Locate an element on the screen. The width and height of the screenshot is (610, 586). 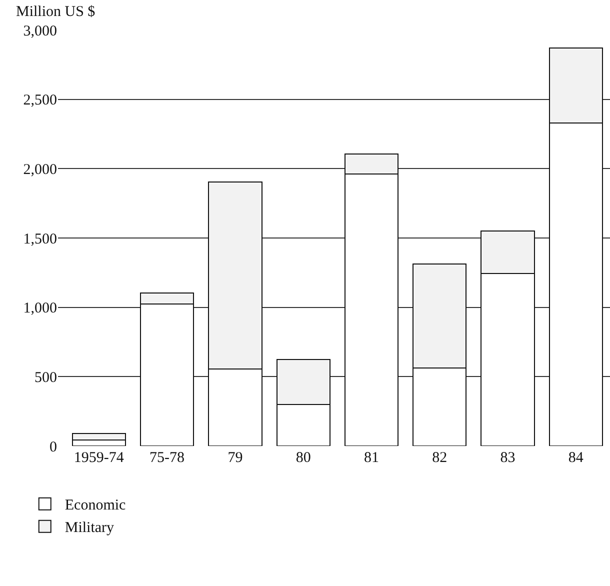
x-tick-label: 1959-74 is located at coordinates (99, 458).